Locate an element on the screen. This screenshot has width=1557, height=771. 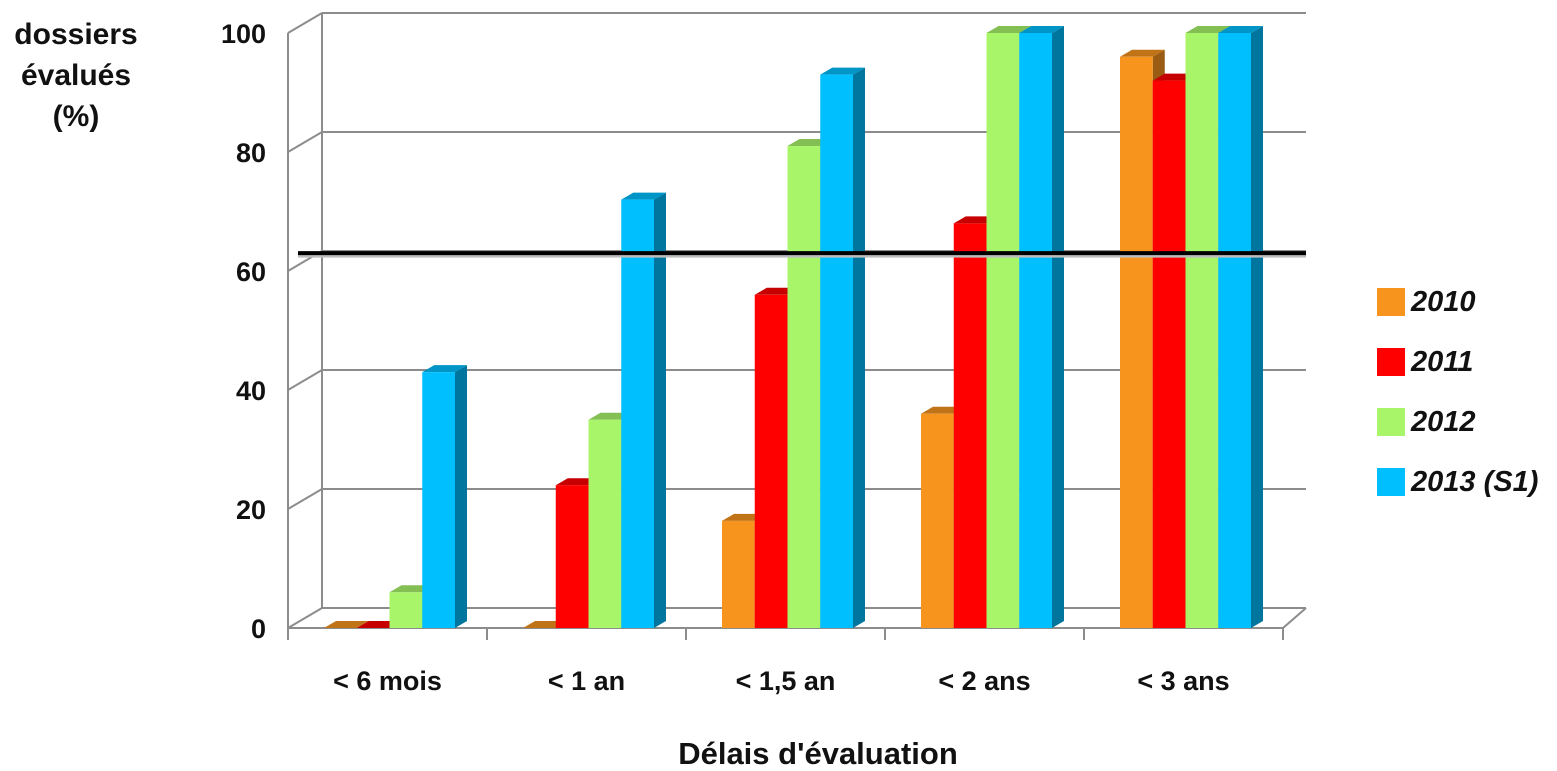
bar-2013-s1--5-side is located at coordinates (1257, 327).